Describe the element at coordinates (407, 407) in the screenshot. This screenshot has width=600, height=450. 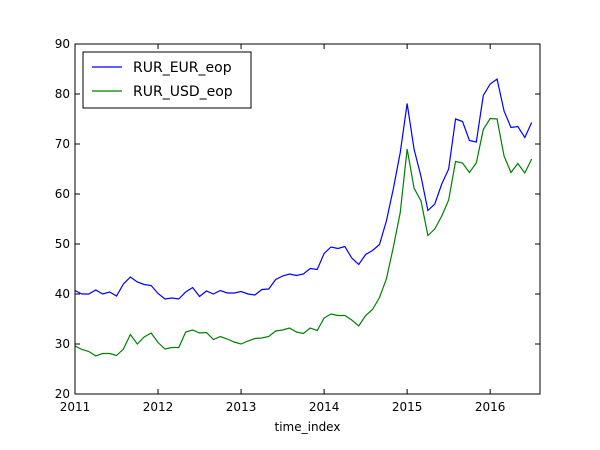
I see `x-tick-label: 2015` at that location.